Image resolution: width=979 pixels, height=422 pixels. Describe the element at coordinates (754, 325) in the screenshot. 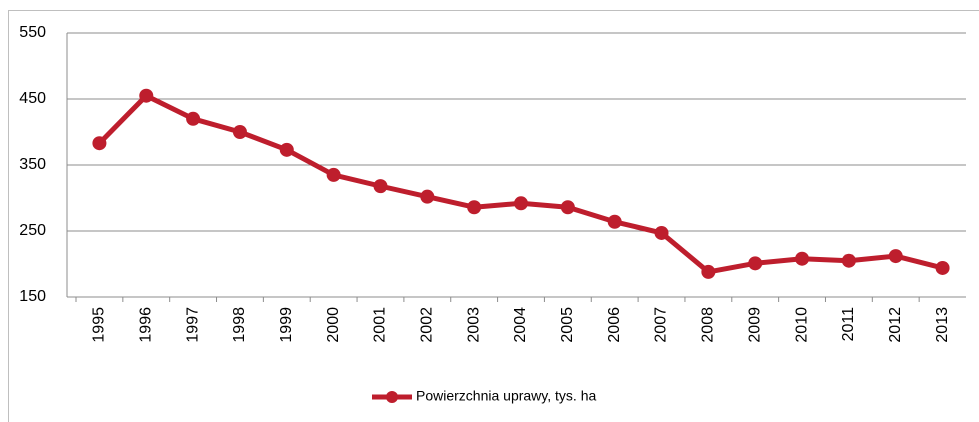

I see `x-tick-label: 2009` at that location.